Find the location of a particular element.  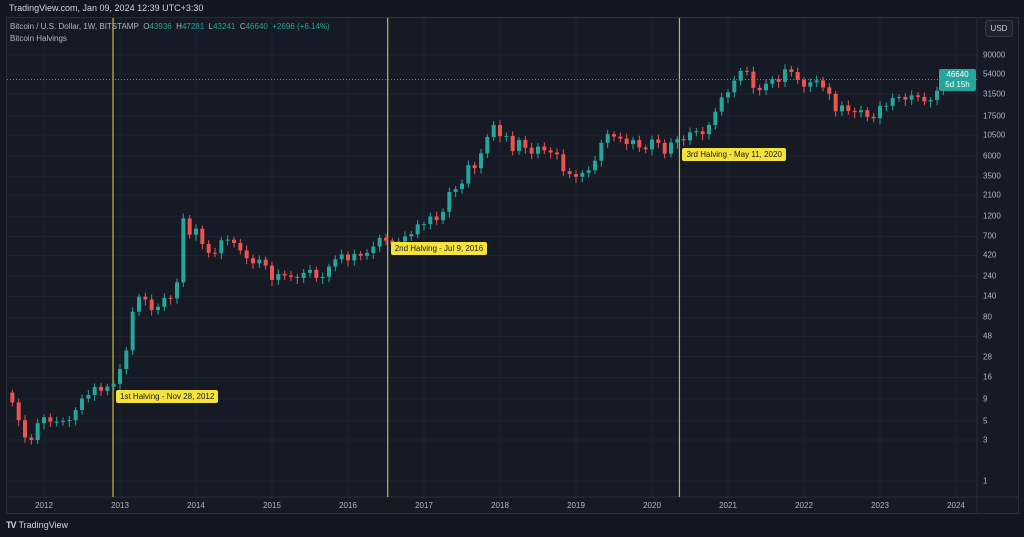

price-tick-label: 10500 is located at coordinates (994, 135).